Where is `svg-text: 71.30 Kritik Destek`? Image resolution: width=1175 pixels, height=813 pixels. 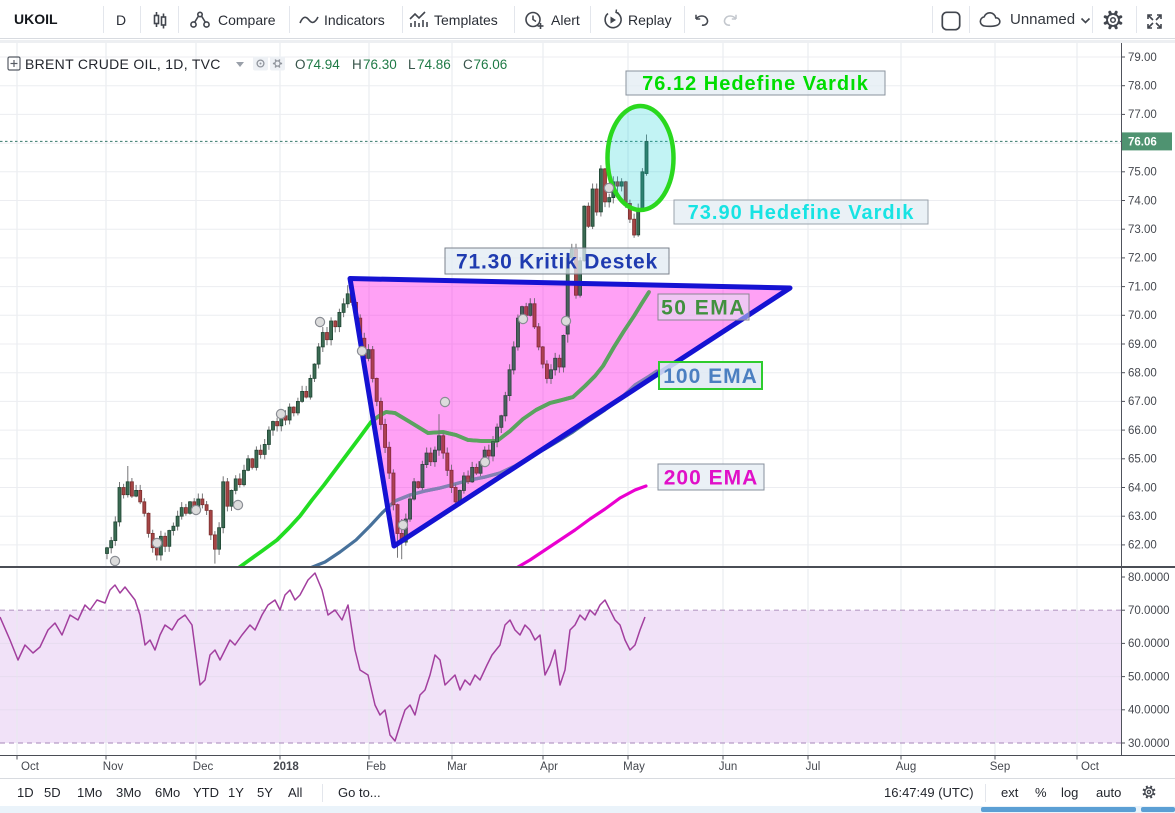
svg-text: 71.30 Kritik Destek is located at coordinates (557, 262).